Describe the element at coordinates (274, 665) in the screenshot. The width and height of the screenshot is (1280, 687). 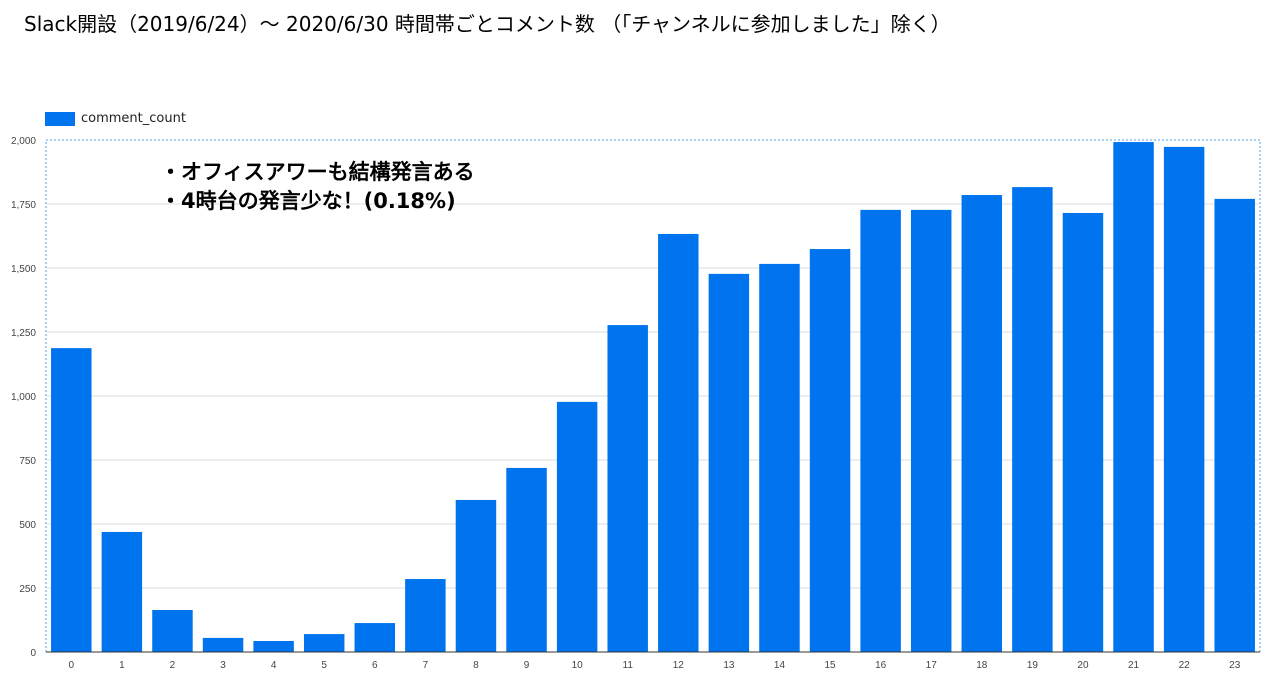
I see `x-tick-label: 4` at that location.